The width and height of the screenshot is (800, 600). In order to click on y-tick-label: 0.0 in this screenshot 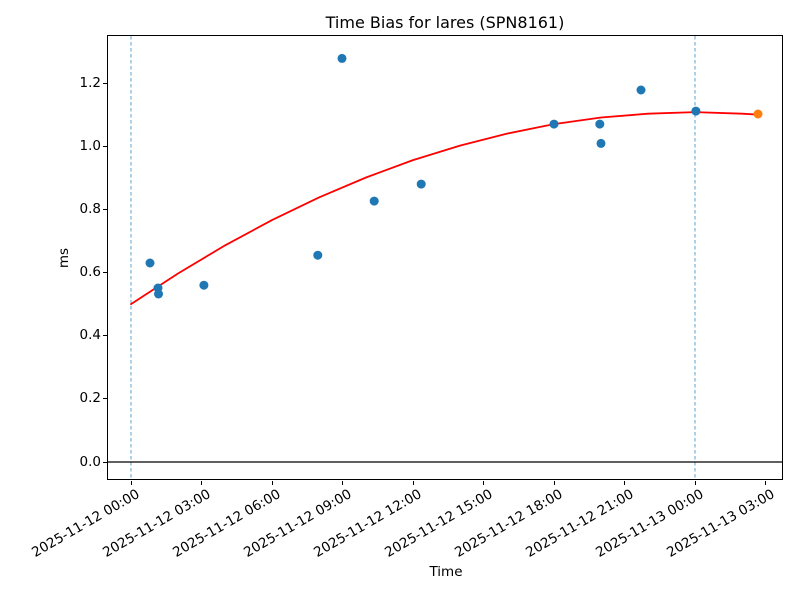, I will do `click(90, 461)`.